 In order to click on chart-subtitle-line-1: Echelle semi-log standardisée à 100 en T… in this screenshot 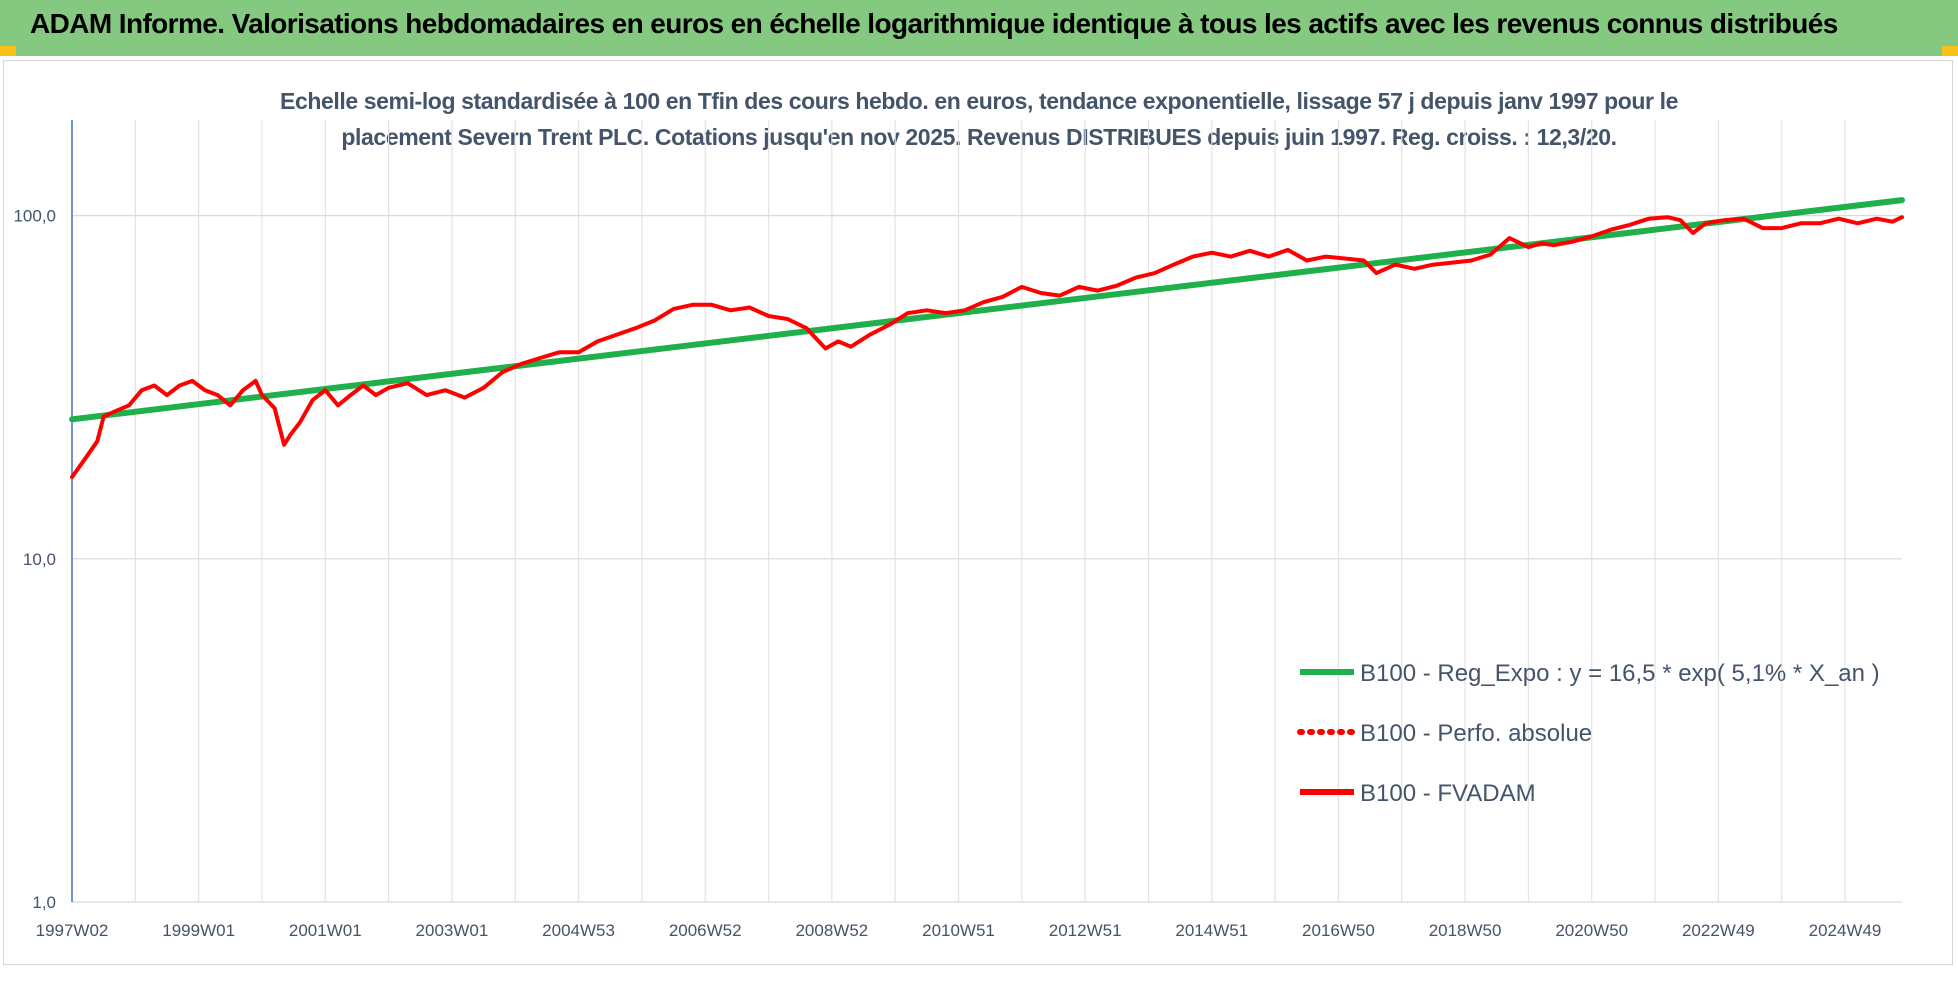, I will do `click(979, 101)`.